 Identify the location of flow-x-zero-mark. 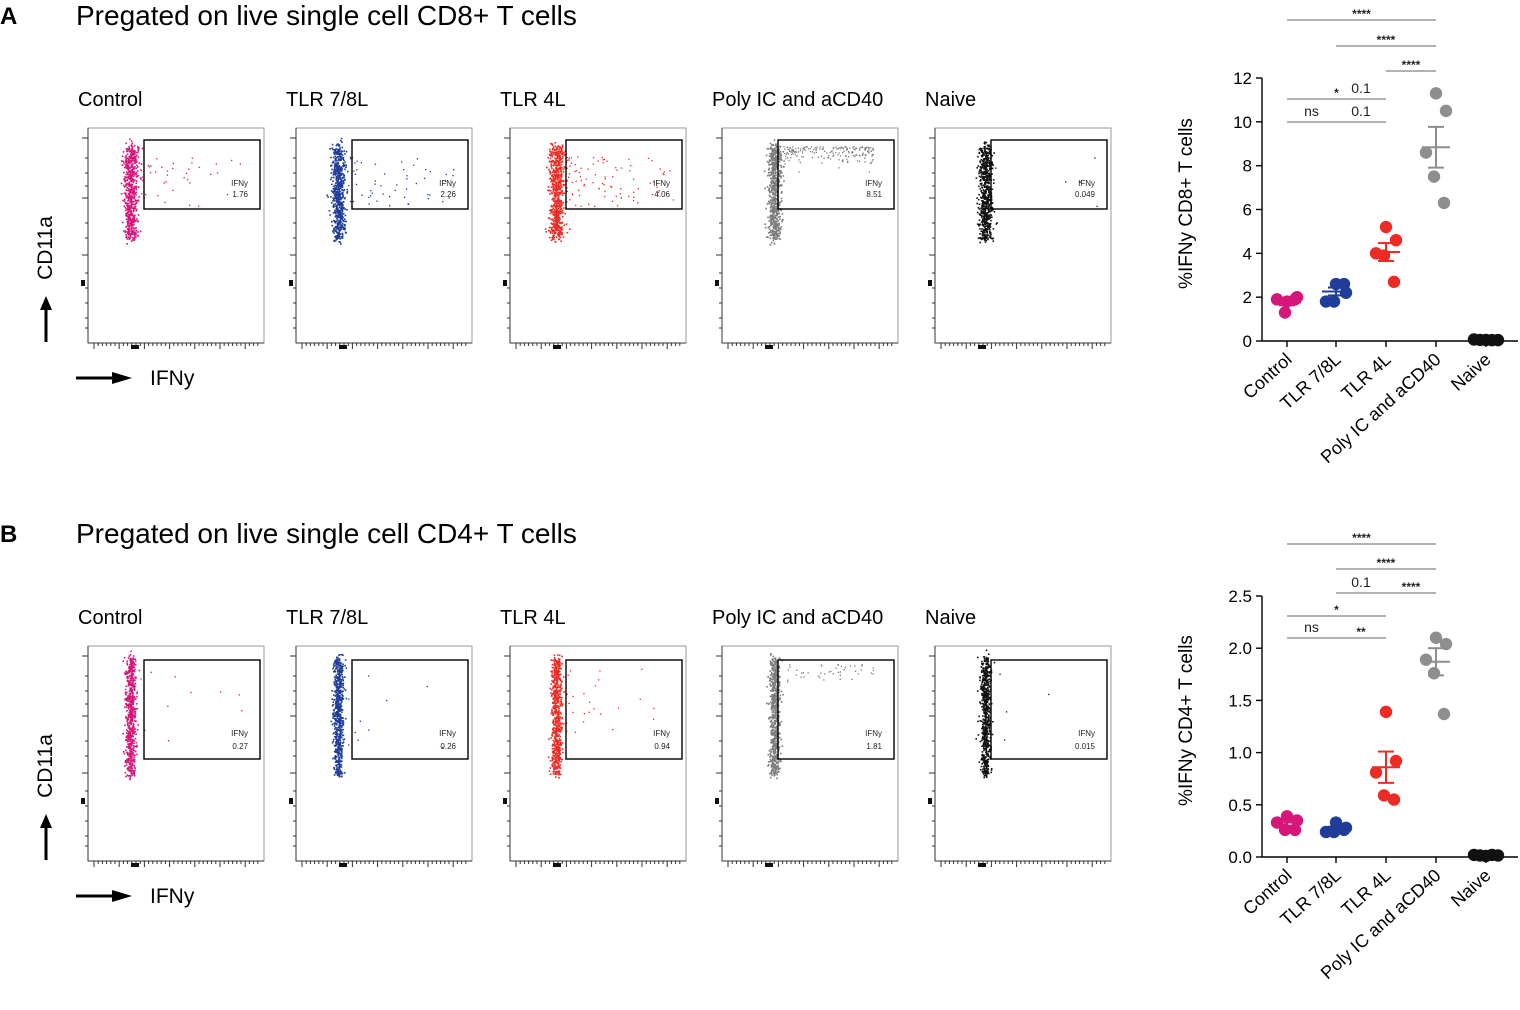
(135, 347).